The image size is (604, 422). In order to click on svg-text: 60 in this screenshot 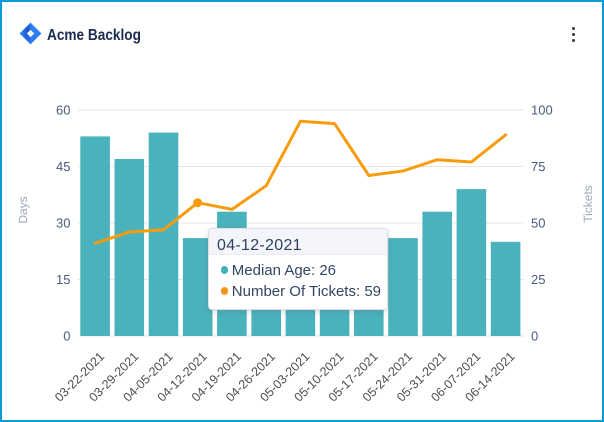, I will do `click(63, 110)`.